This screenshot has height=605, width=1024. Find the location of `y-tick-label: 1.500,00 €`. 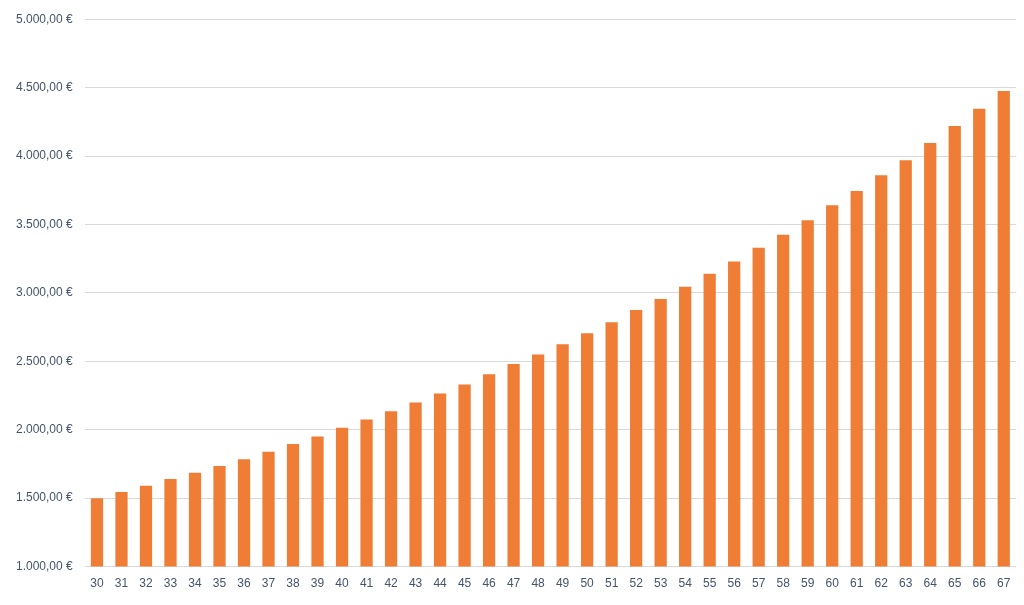

y-tick-label: 1.500,00 € is located at coordinates (45, 497).